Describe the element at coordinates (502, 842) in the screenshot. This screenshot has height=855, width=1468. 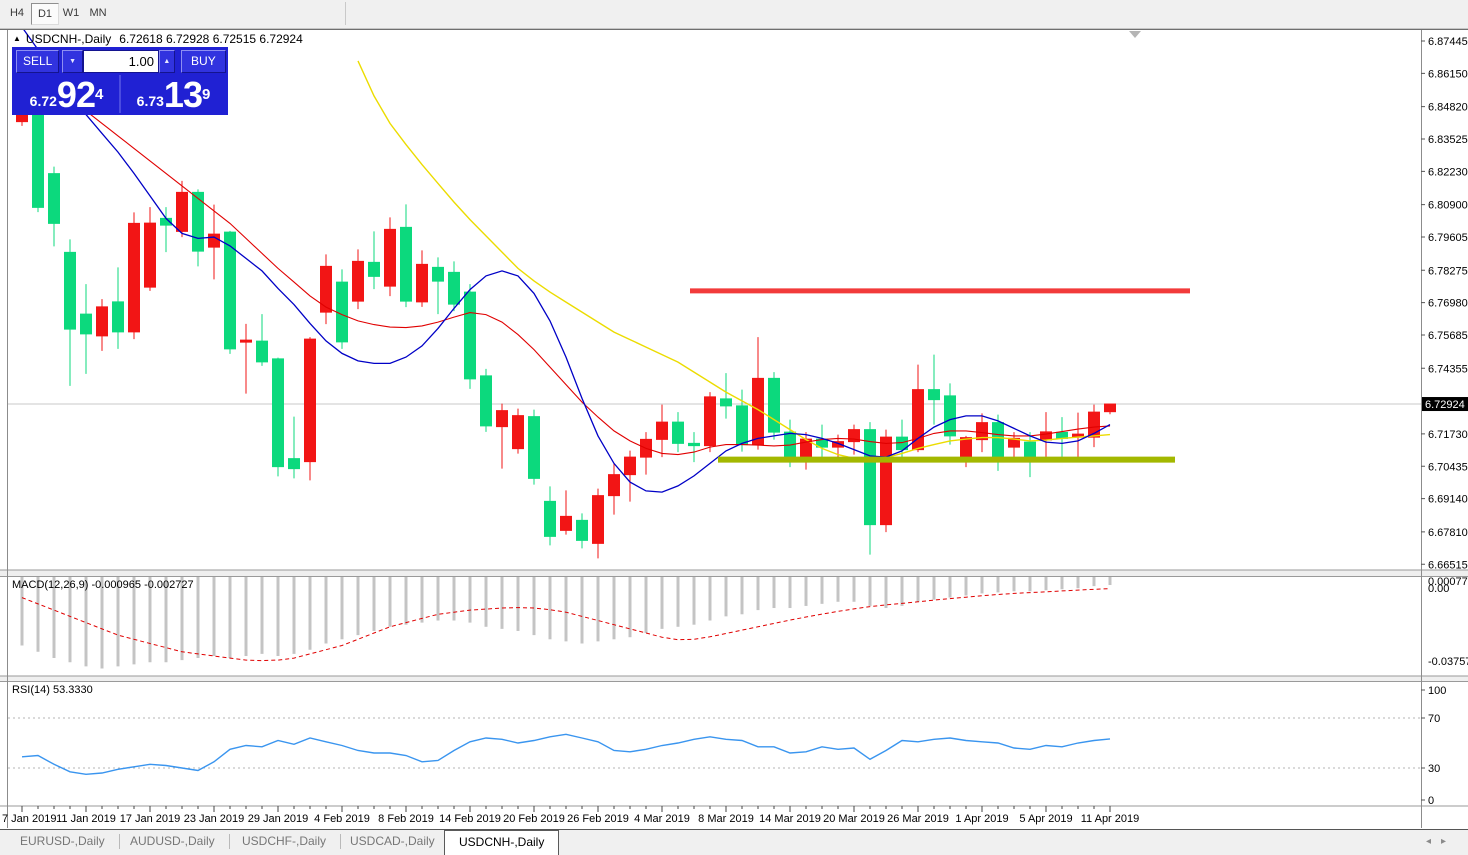
I see `tab-usdcnh-daily: USDCNH-,Daily` at that location.